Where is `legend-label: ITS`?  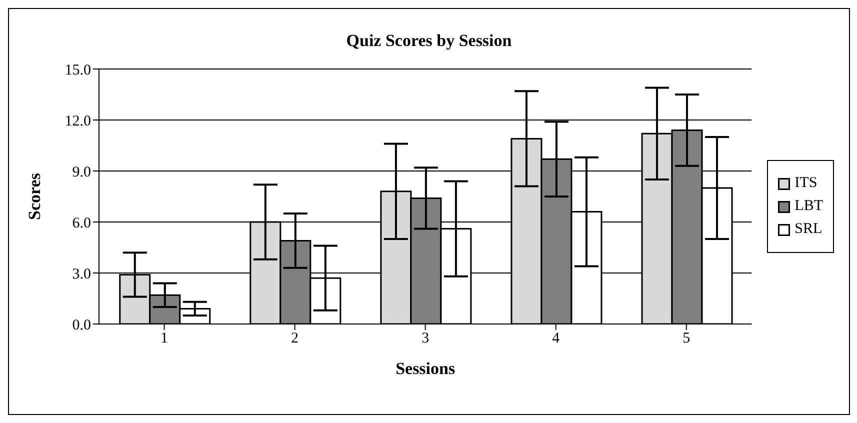 legend-label: ITS is located at coordinates (806, 183).